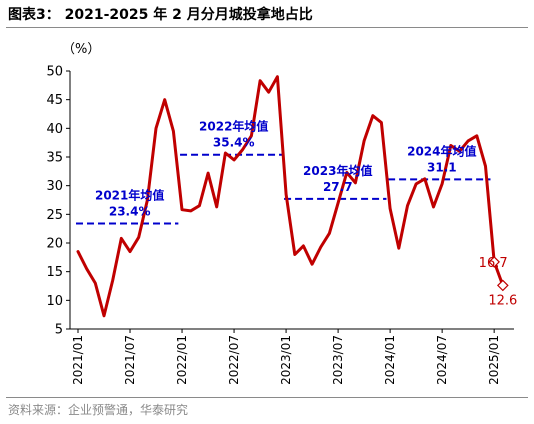  What do you see at coordinates (54, 72) in the screenshot?
I see `y-tick-label: 50` at bounding box center [54, 72].